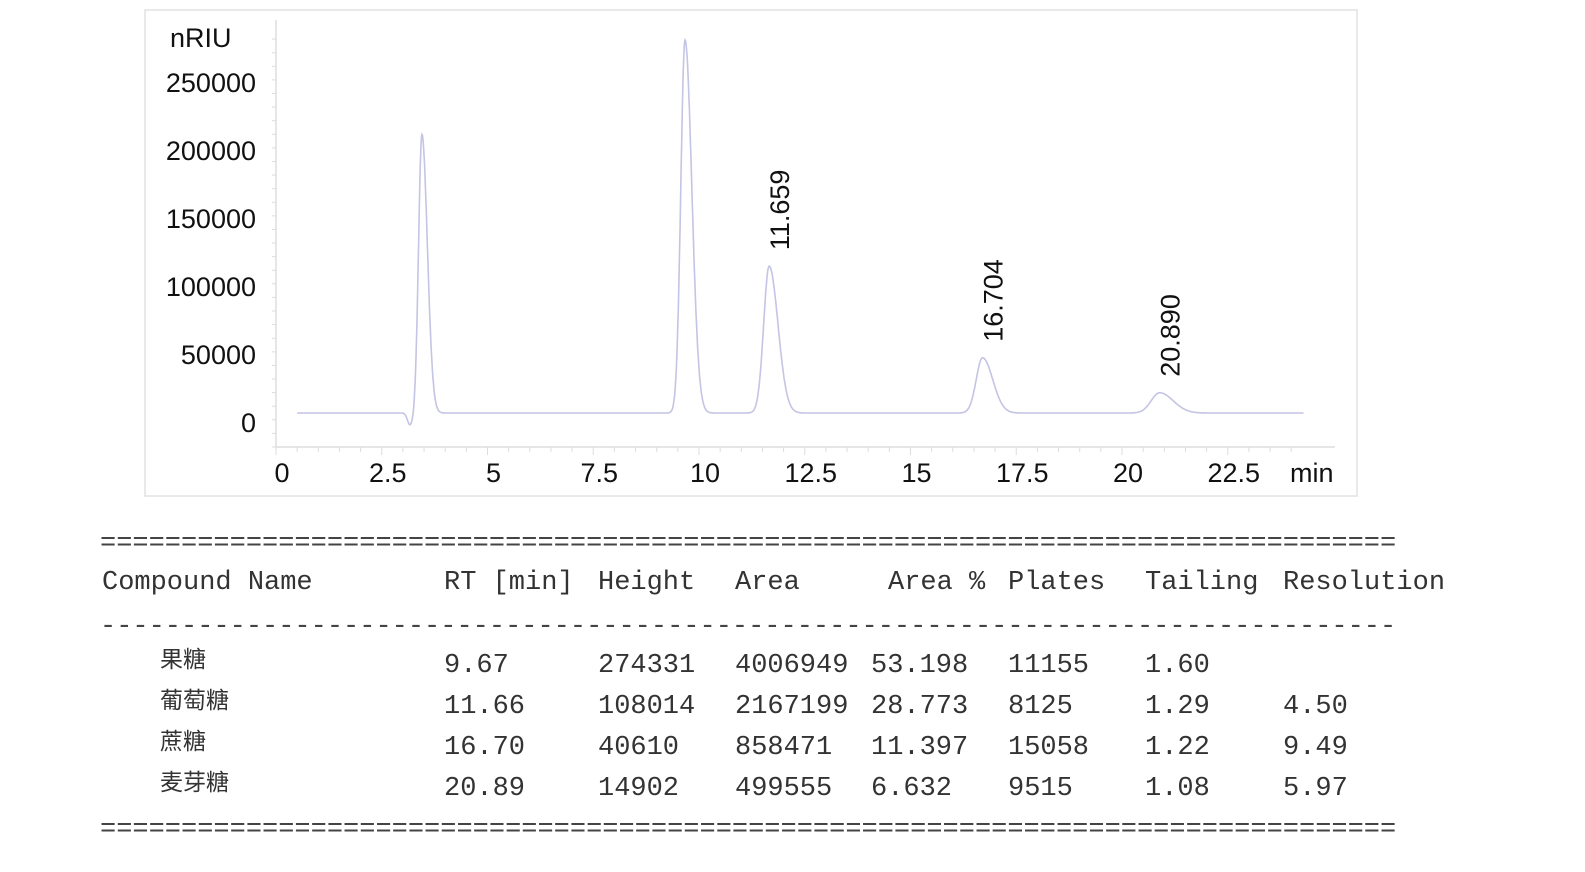 The height and width of the screenshot is (872, 1585). I want to click on table-cell: 16.70, so click(485, 748).